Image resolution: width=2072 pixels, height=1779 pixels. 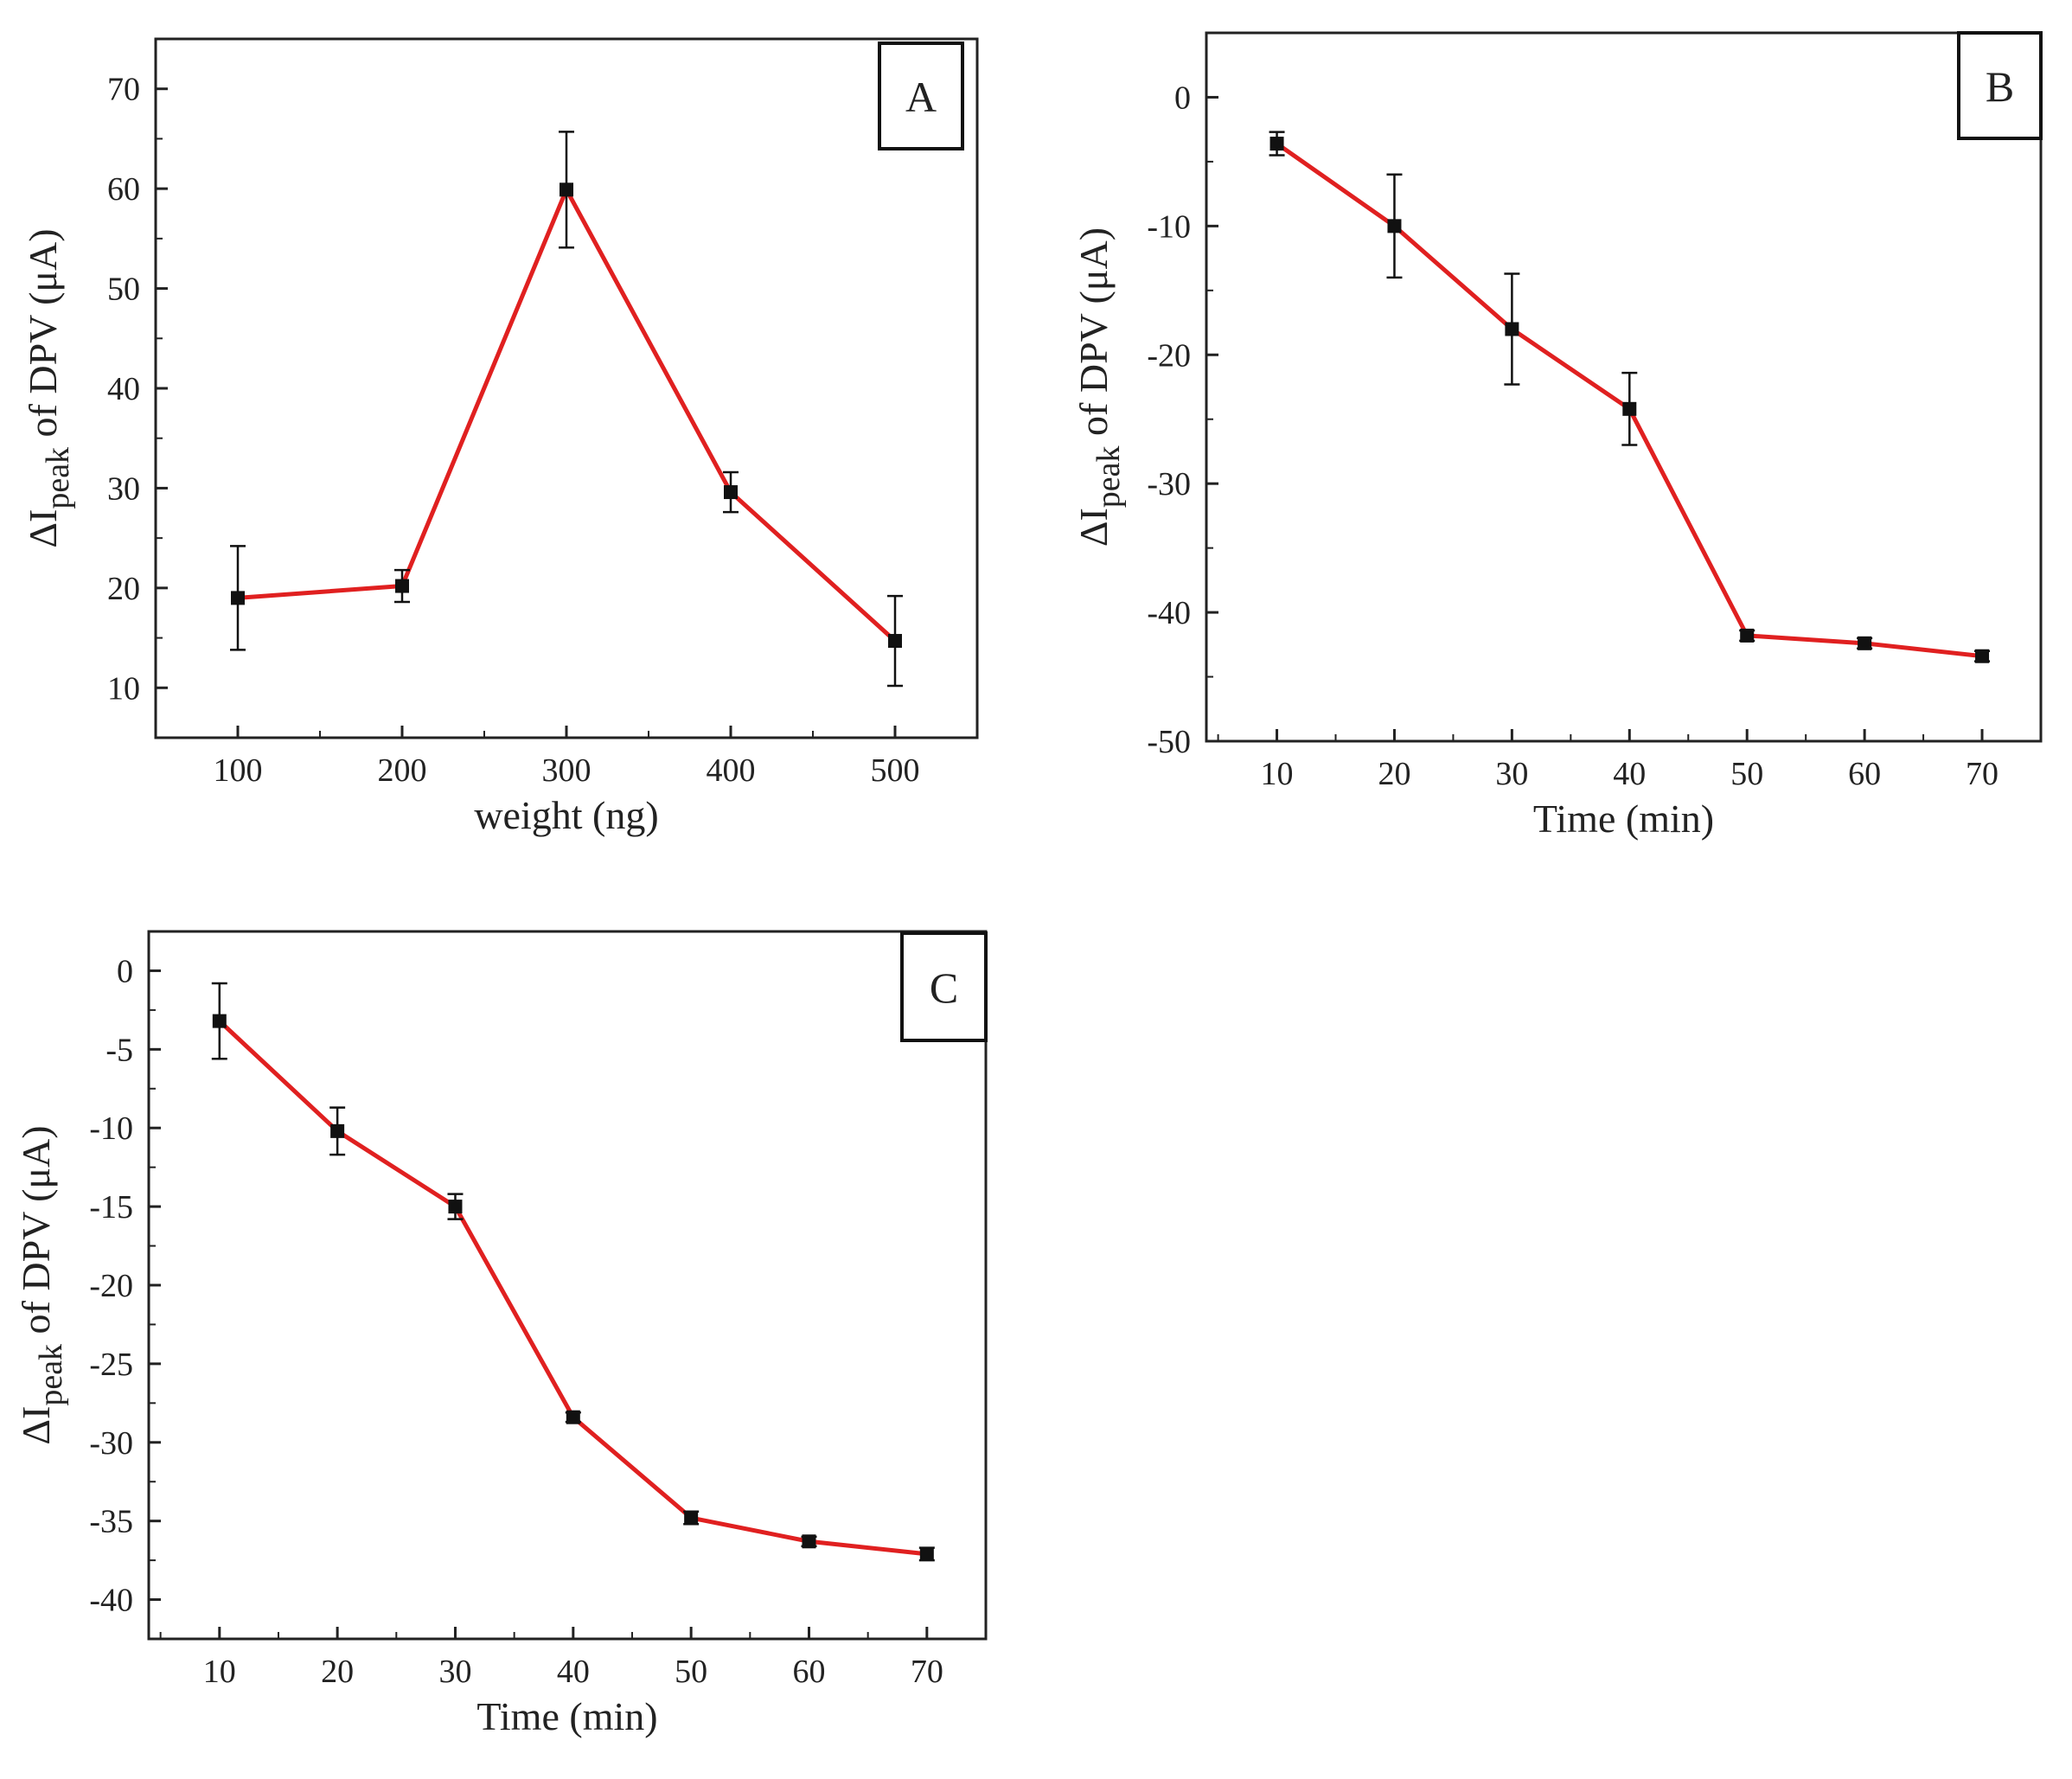 What do you see at coordinates (123, 290) in the screenshot?
I see `y-tick-label: 50` at bounding box center [123, 290].